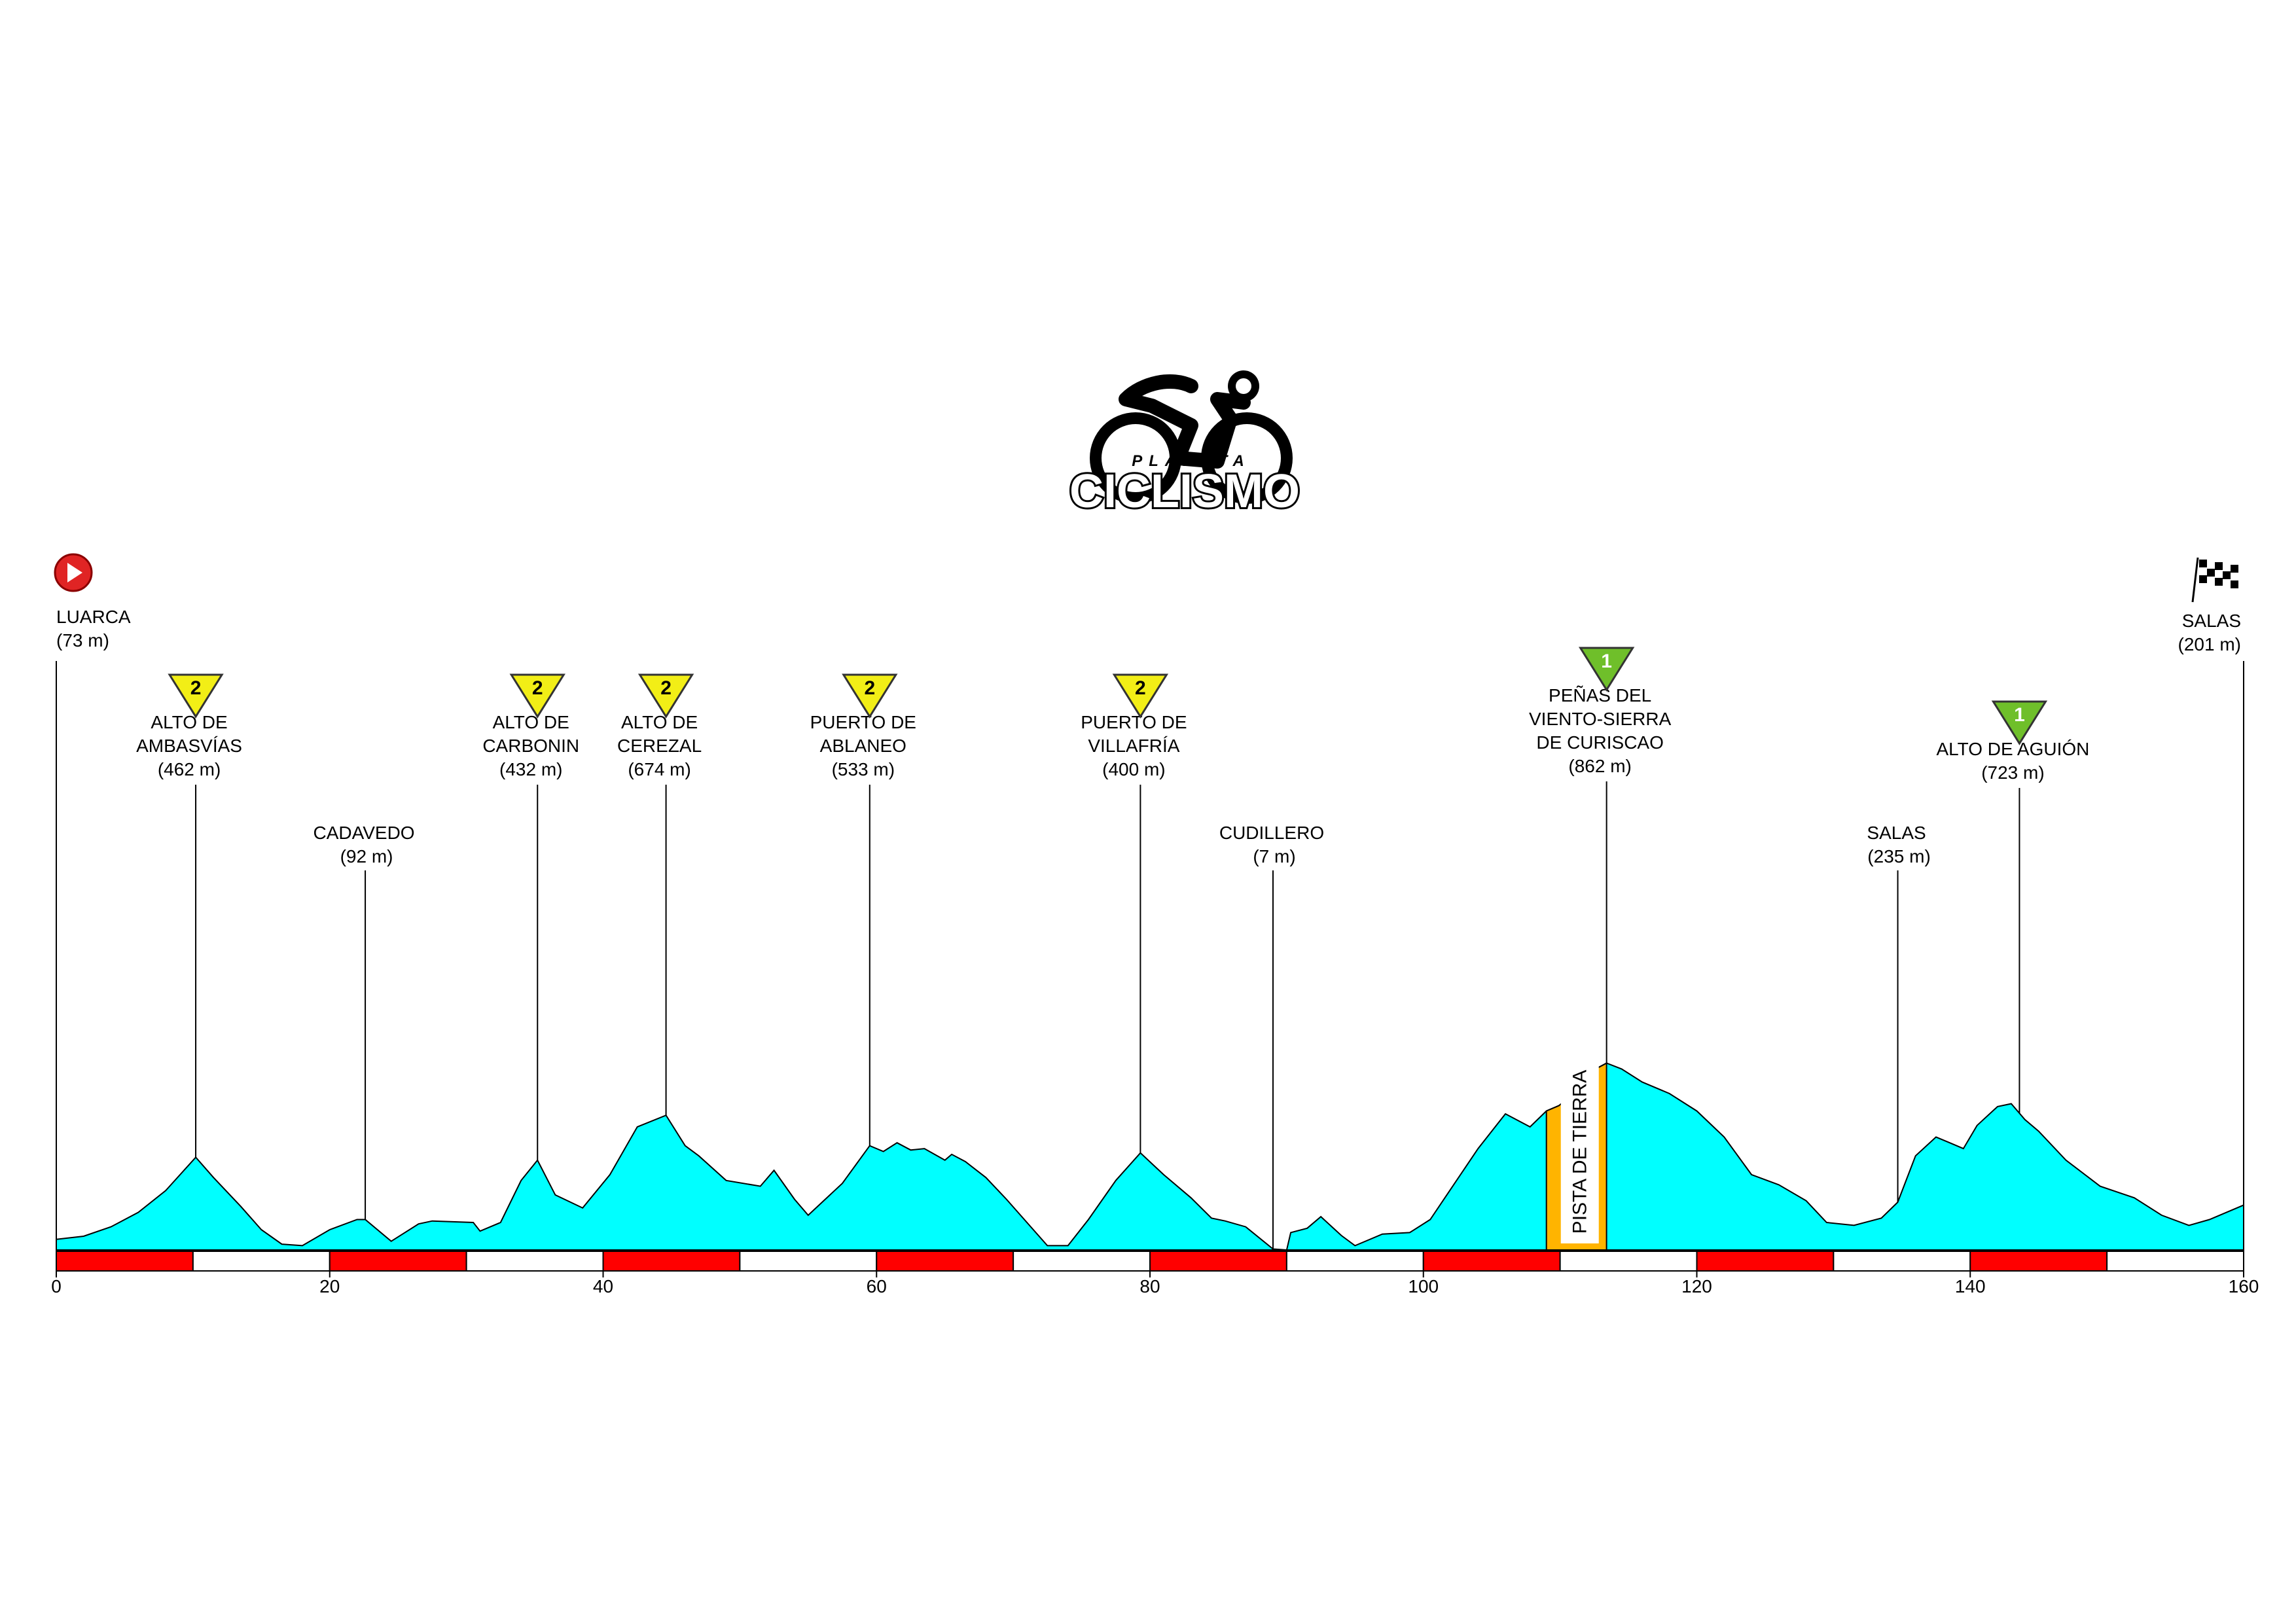  I want to click on x-tick-label: 160, so click(2244, 1286).